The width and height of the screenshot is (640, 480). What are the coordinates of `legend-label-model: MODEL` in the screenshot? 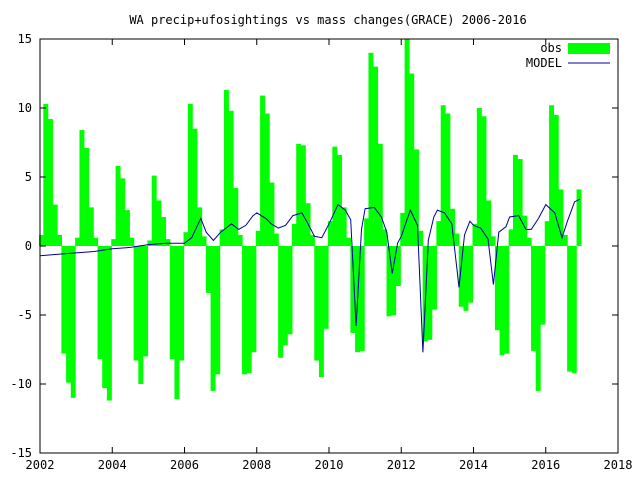 It's located at (544, 63).